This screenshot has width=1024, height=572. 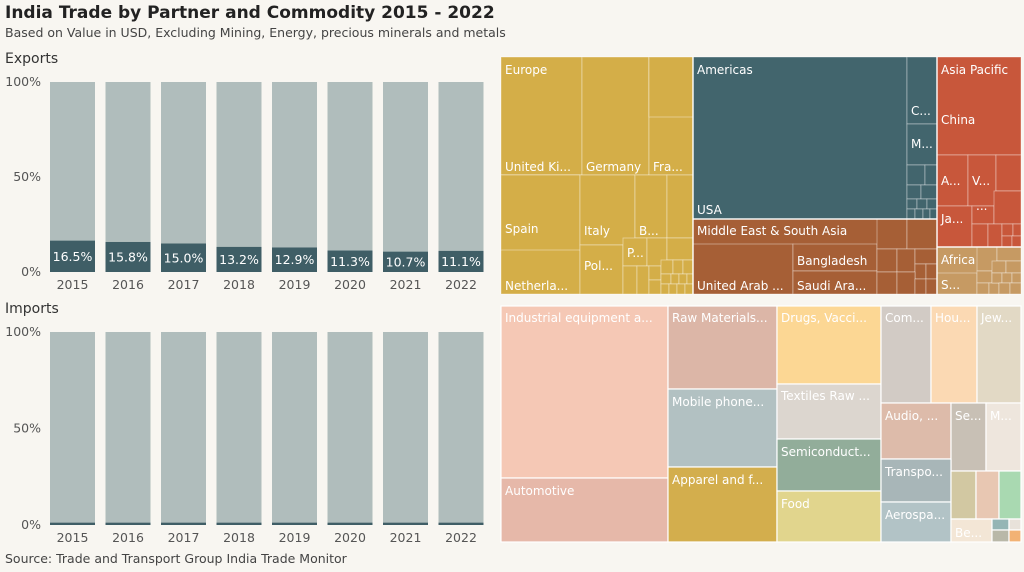 I want to click on cell-industrial-equipment, so click(x=584, y=392).